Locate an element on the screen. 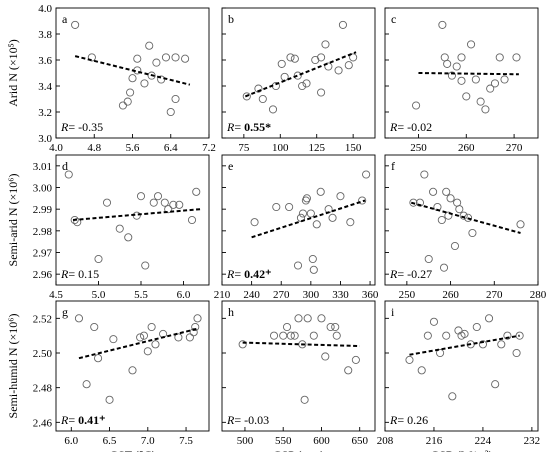 Image resolution: width=550 pixels, height=452 pixels. x-tick-label: 210 is located at coordinates (222, 295).